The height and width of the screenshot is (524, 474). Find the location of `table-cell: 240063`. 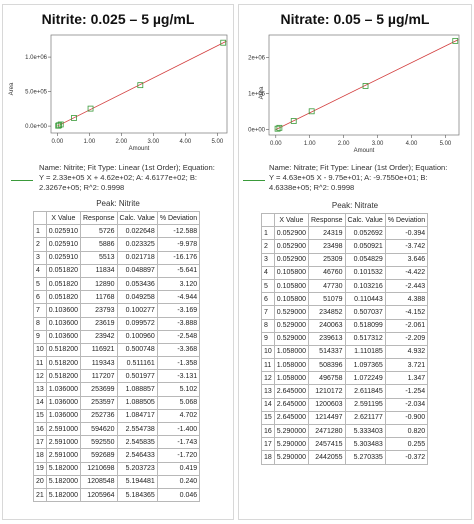

table-cell: 240063 is located at coordinates (327, 325).